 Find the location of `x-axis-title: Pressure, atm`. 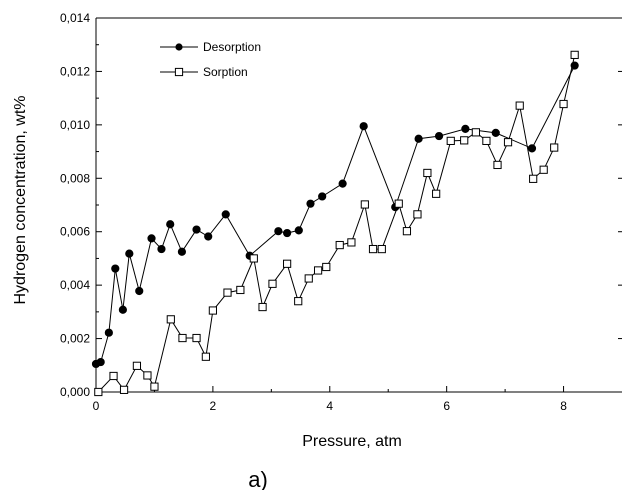

x-axis-title: Pressure, atm is located at coordinates (352, 441).